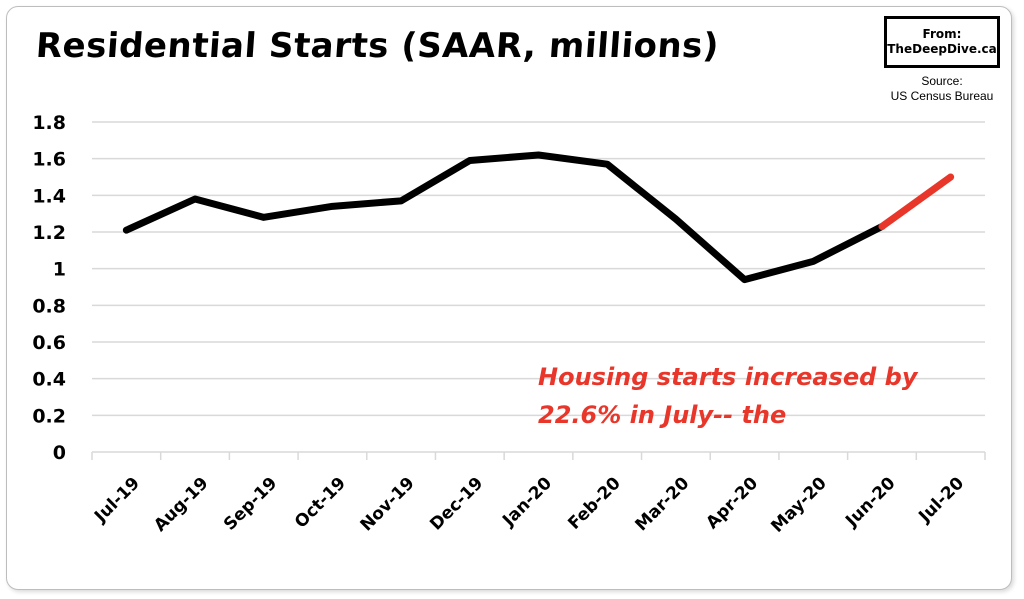 The height and width of the screenshot is (599, 1024). What do you see at coordinates (594, 503) in the screenshot?
I see `x-tick-Feb-20: Feb-20` at bounding box center [594, 503].